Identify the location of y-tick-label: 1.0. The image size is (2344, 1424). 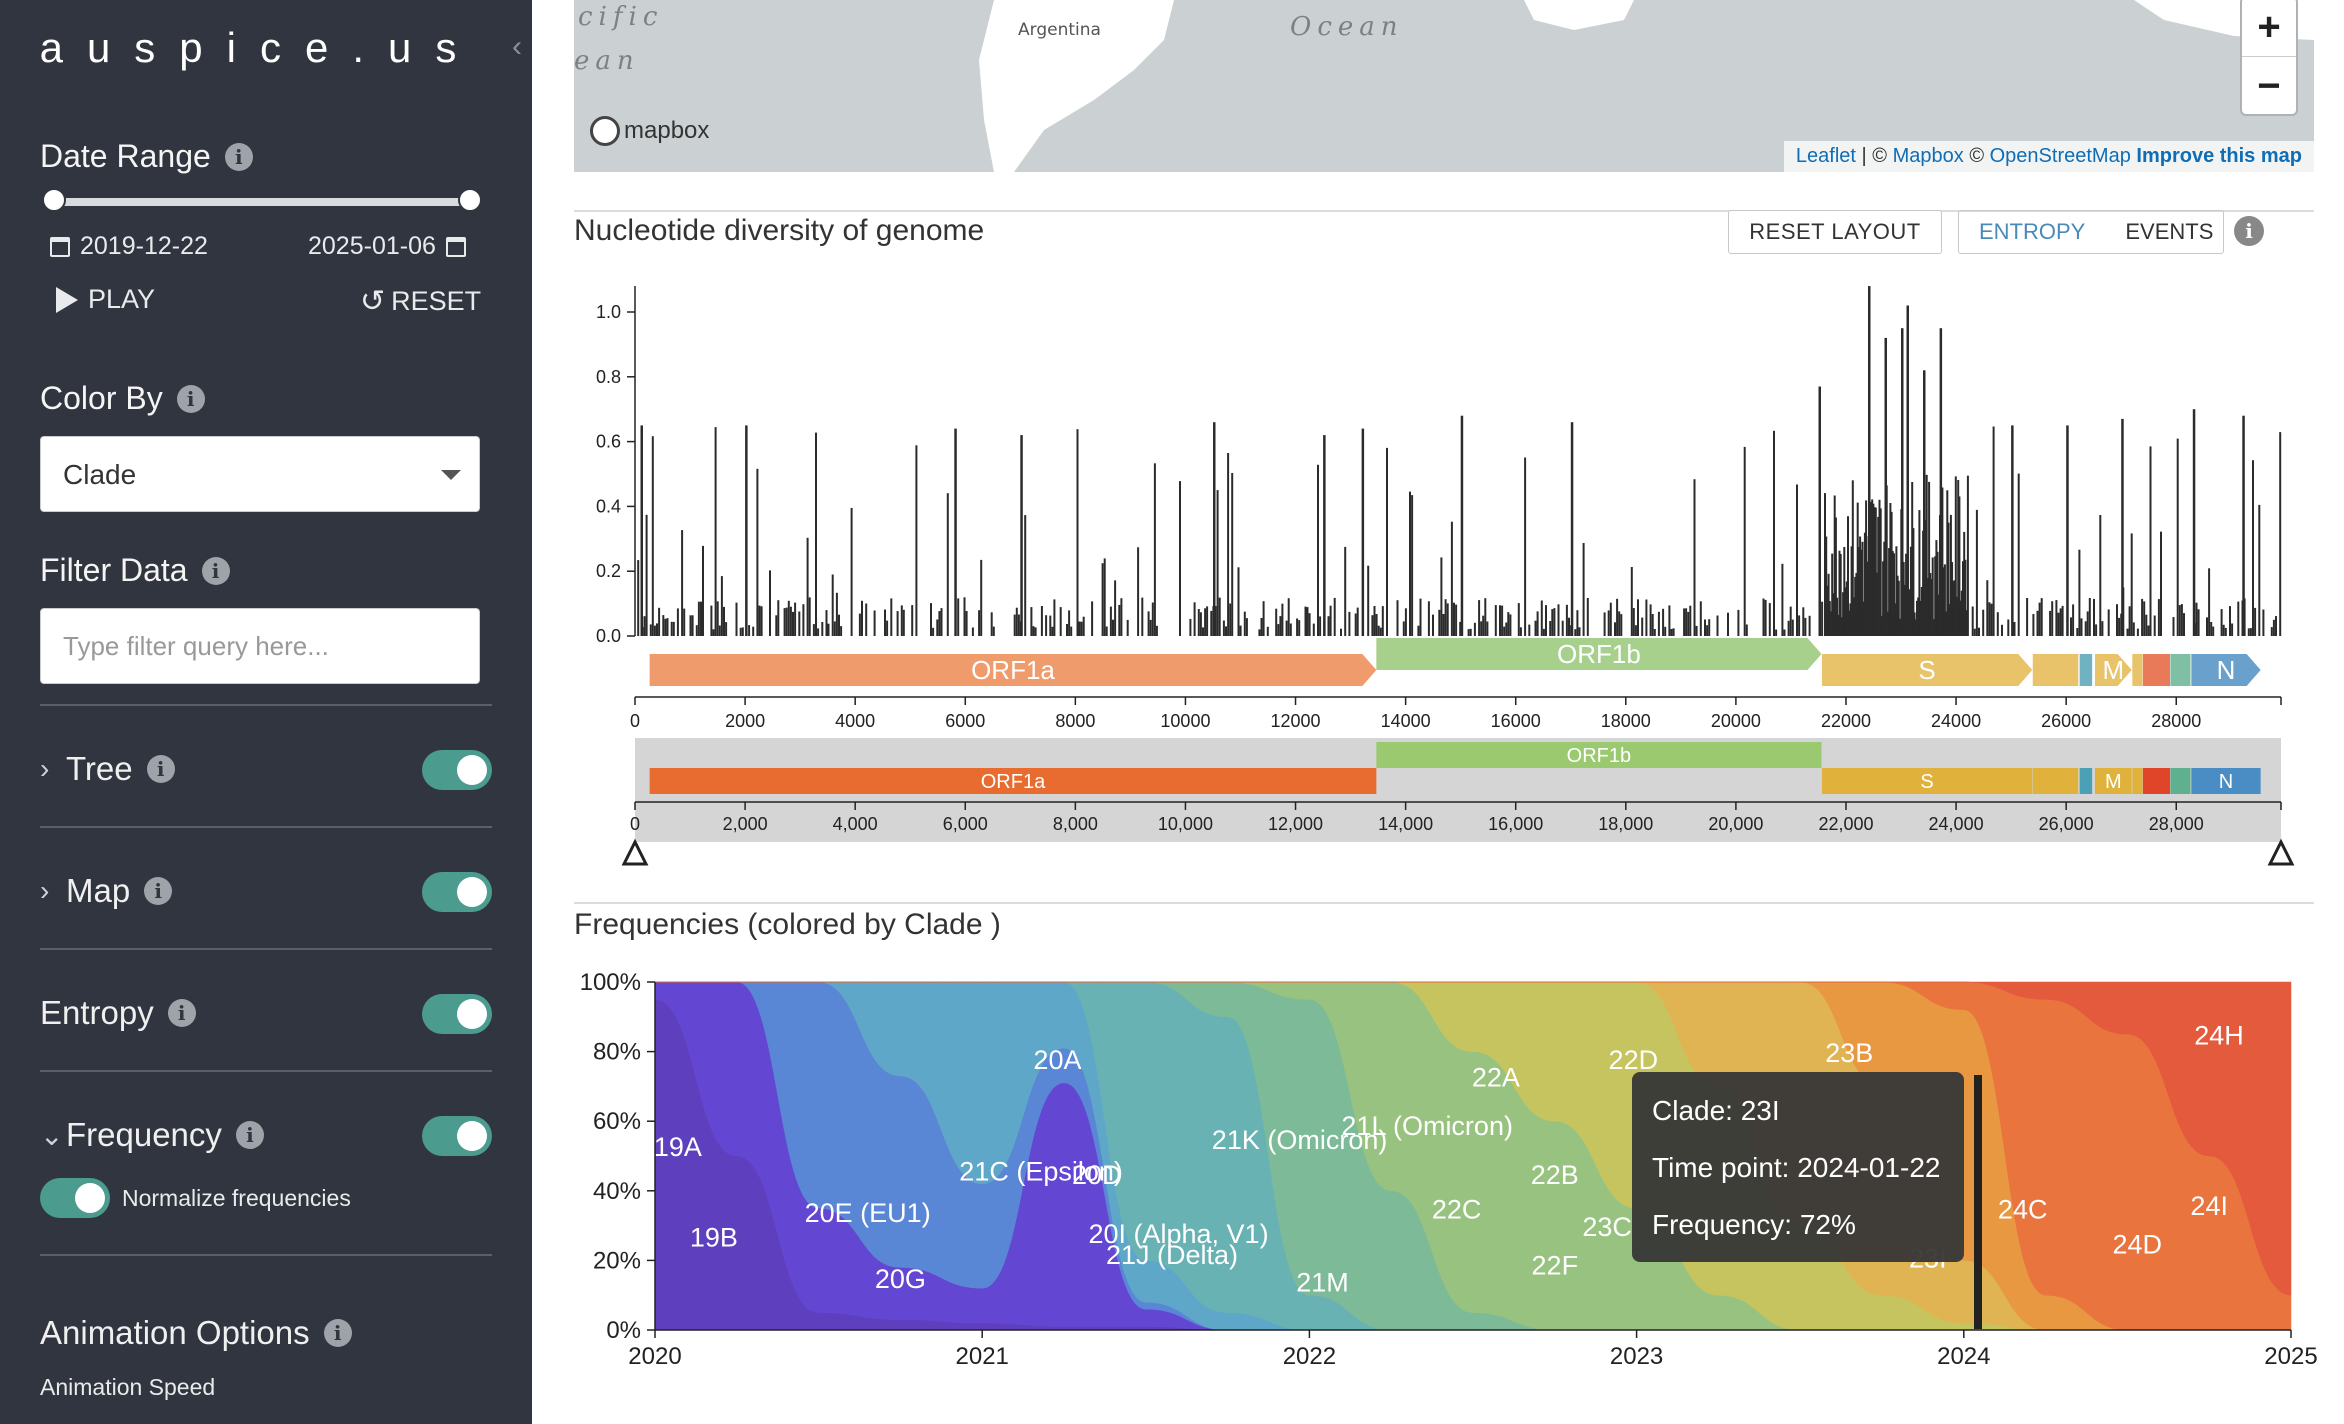
(608, 312).